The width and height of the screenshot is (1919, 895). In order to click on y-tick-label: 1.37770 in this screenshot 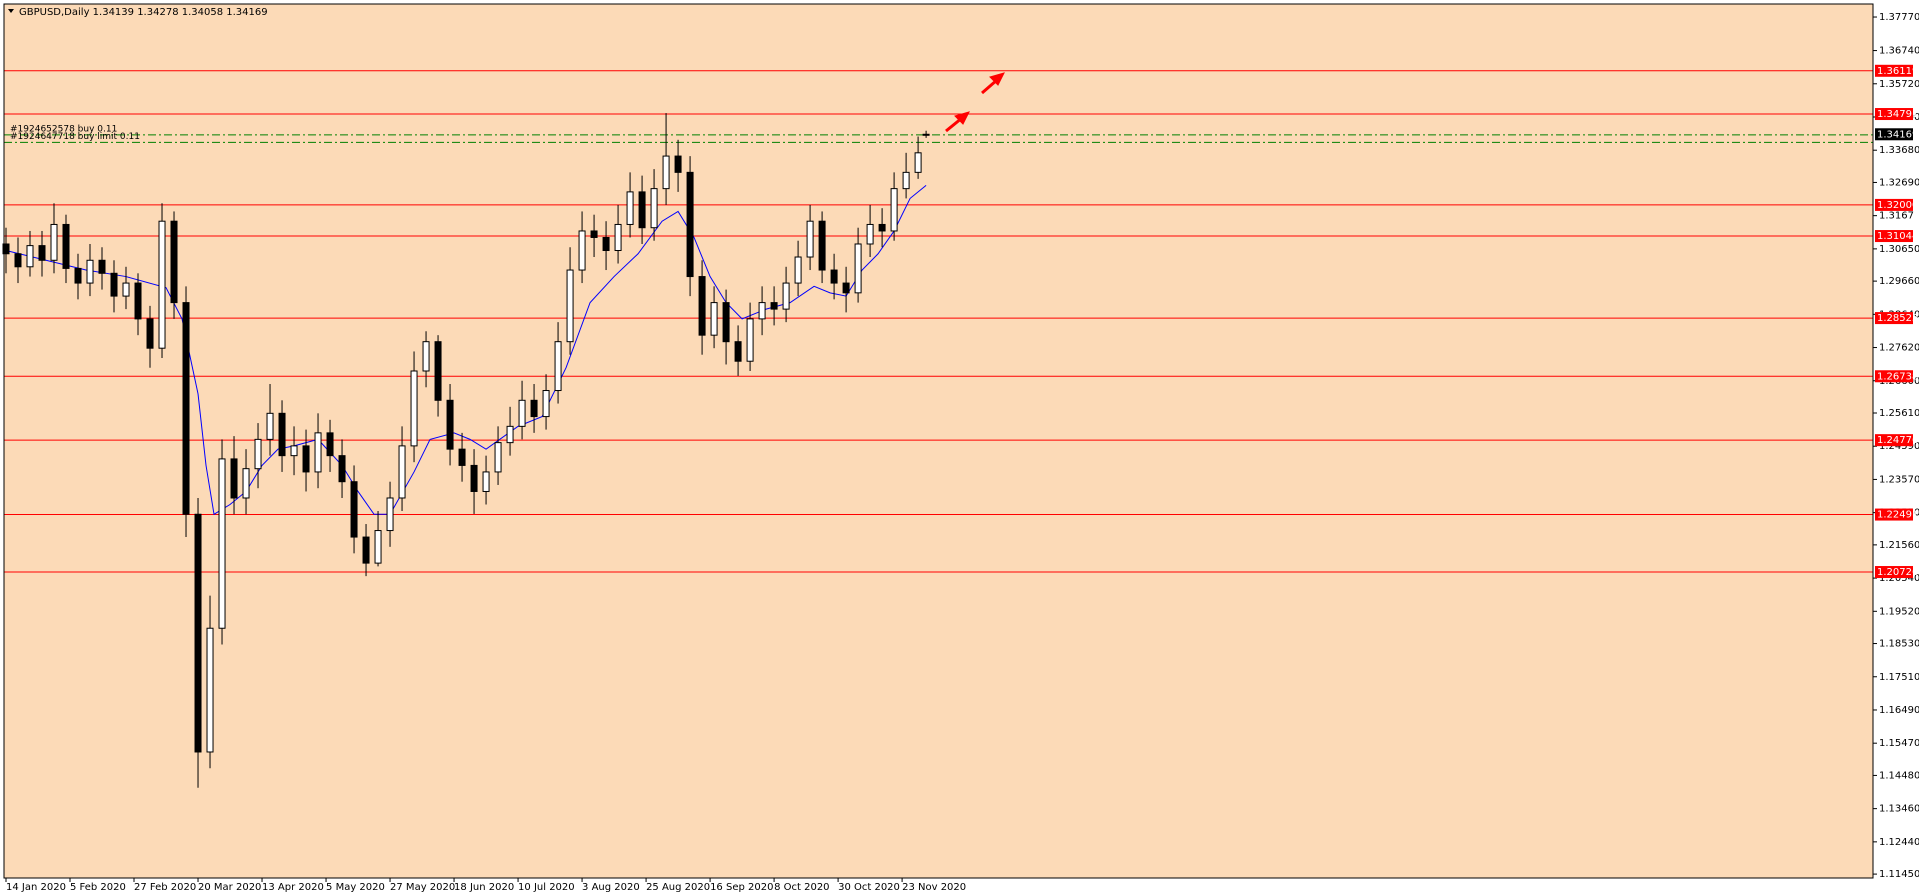, I will do `click(1899, 17)`.